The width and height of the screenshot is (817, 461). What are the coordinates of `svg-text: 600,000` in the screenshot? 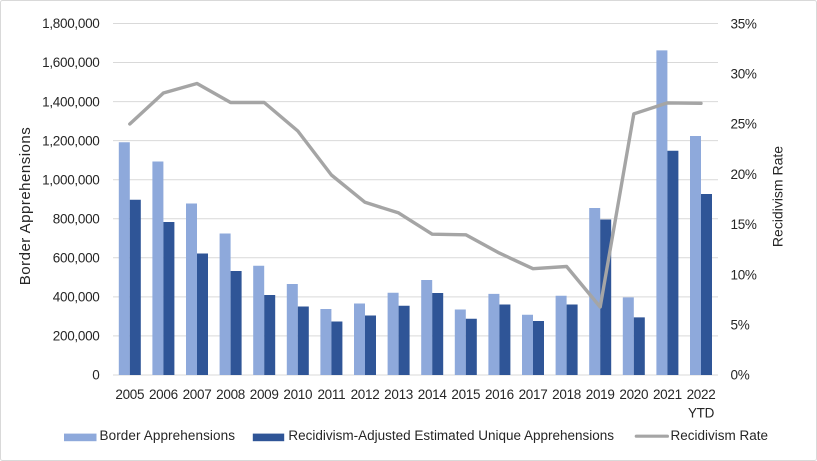 It's located at (76, 258).